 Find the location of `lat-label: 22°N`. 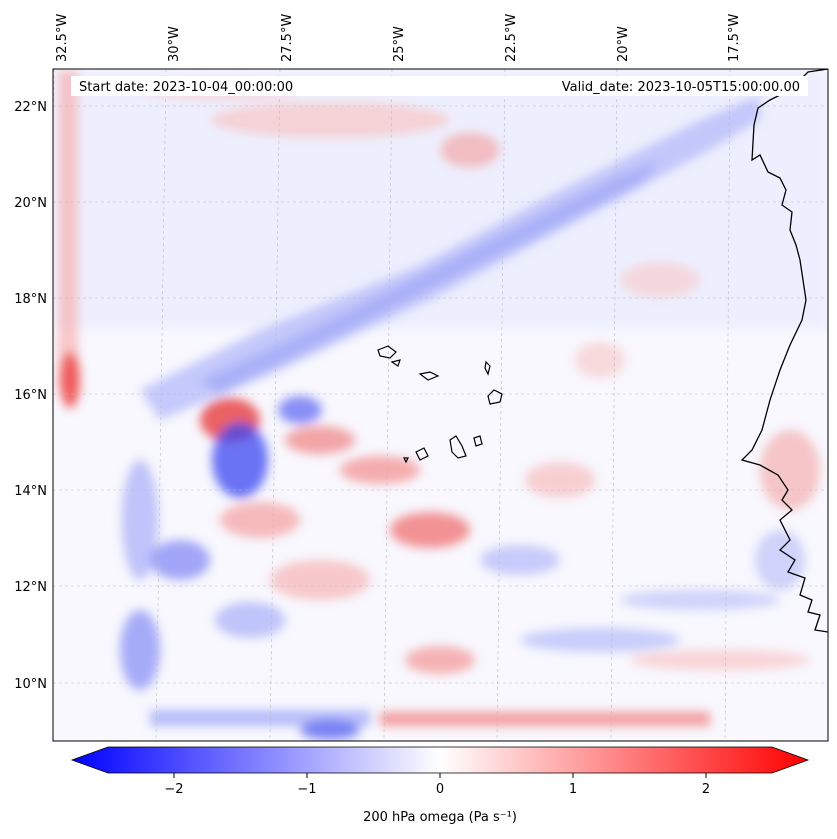

lat-label: 22°N is located at coordinates (30, 107).